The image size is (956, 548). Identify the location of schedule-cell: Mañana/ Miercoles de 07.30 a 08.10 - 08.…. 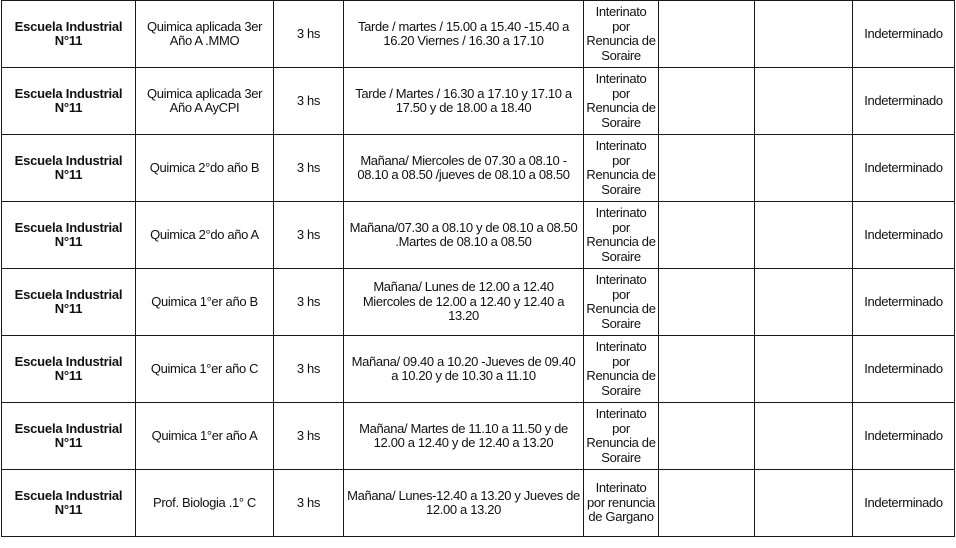
(463, 168).